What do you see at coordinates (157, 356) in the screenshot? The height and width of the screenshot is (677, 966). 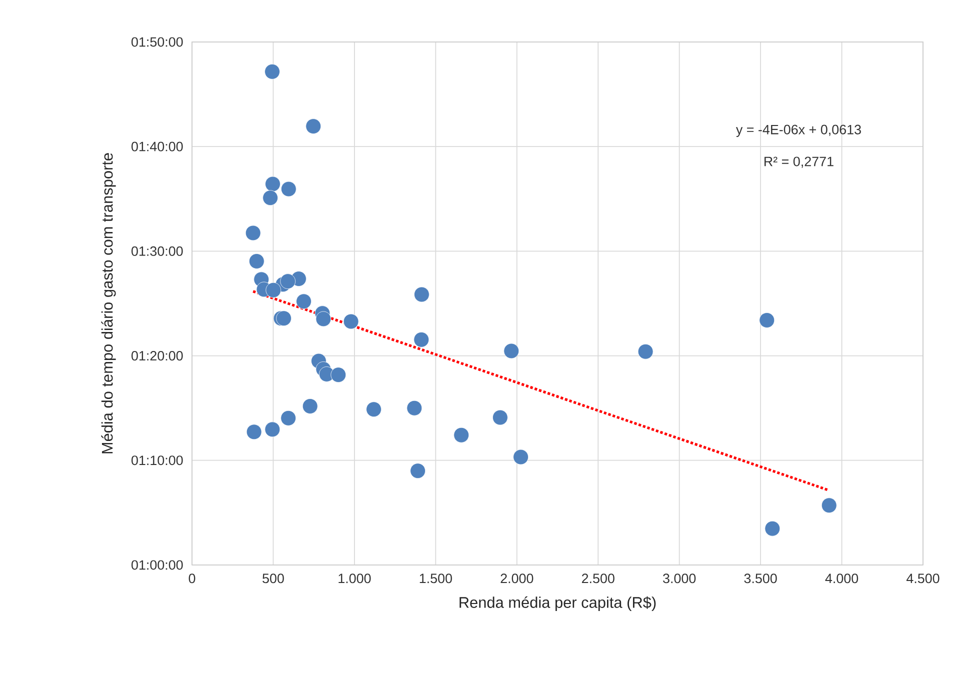 I see `y-tick-label: 01:20:00` at bounding box center [157, 356].